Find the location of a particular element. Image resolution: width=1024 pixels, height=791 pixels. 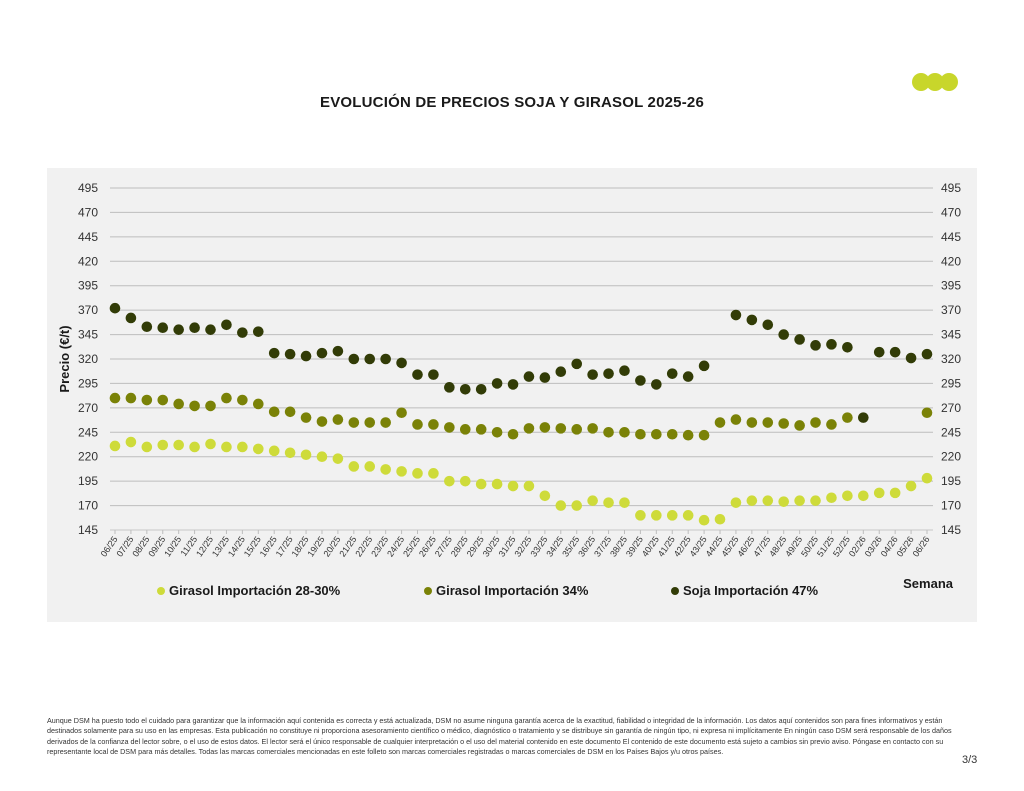

legend-label-series-2: Girasol Importación 34% is located at coordinates (512, 590).